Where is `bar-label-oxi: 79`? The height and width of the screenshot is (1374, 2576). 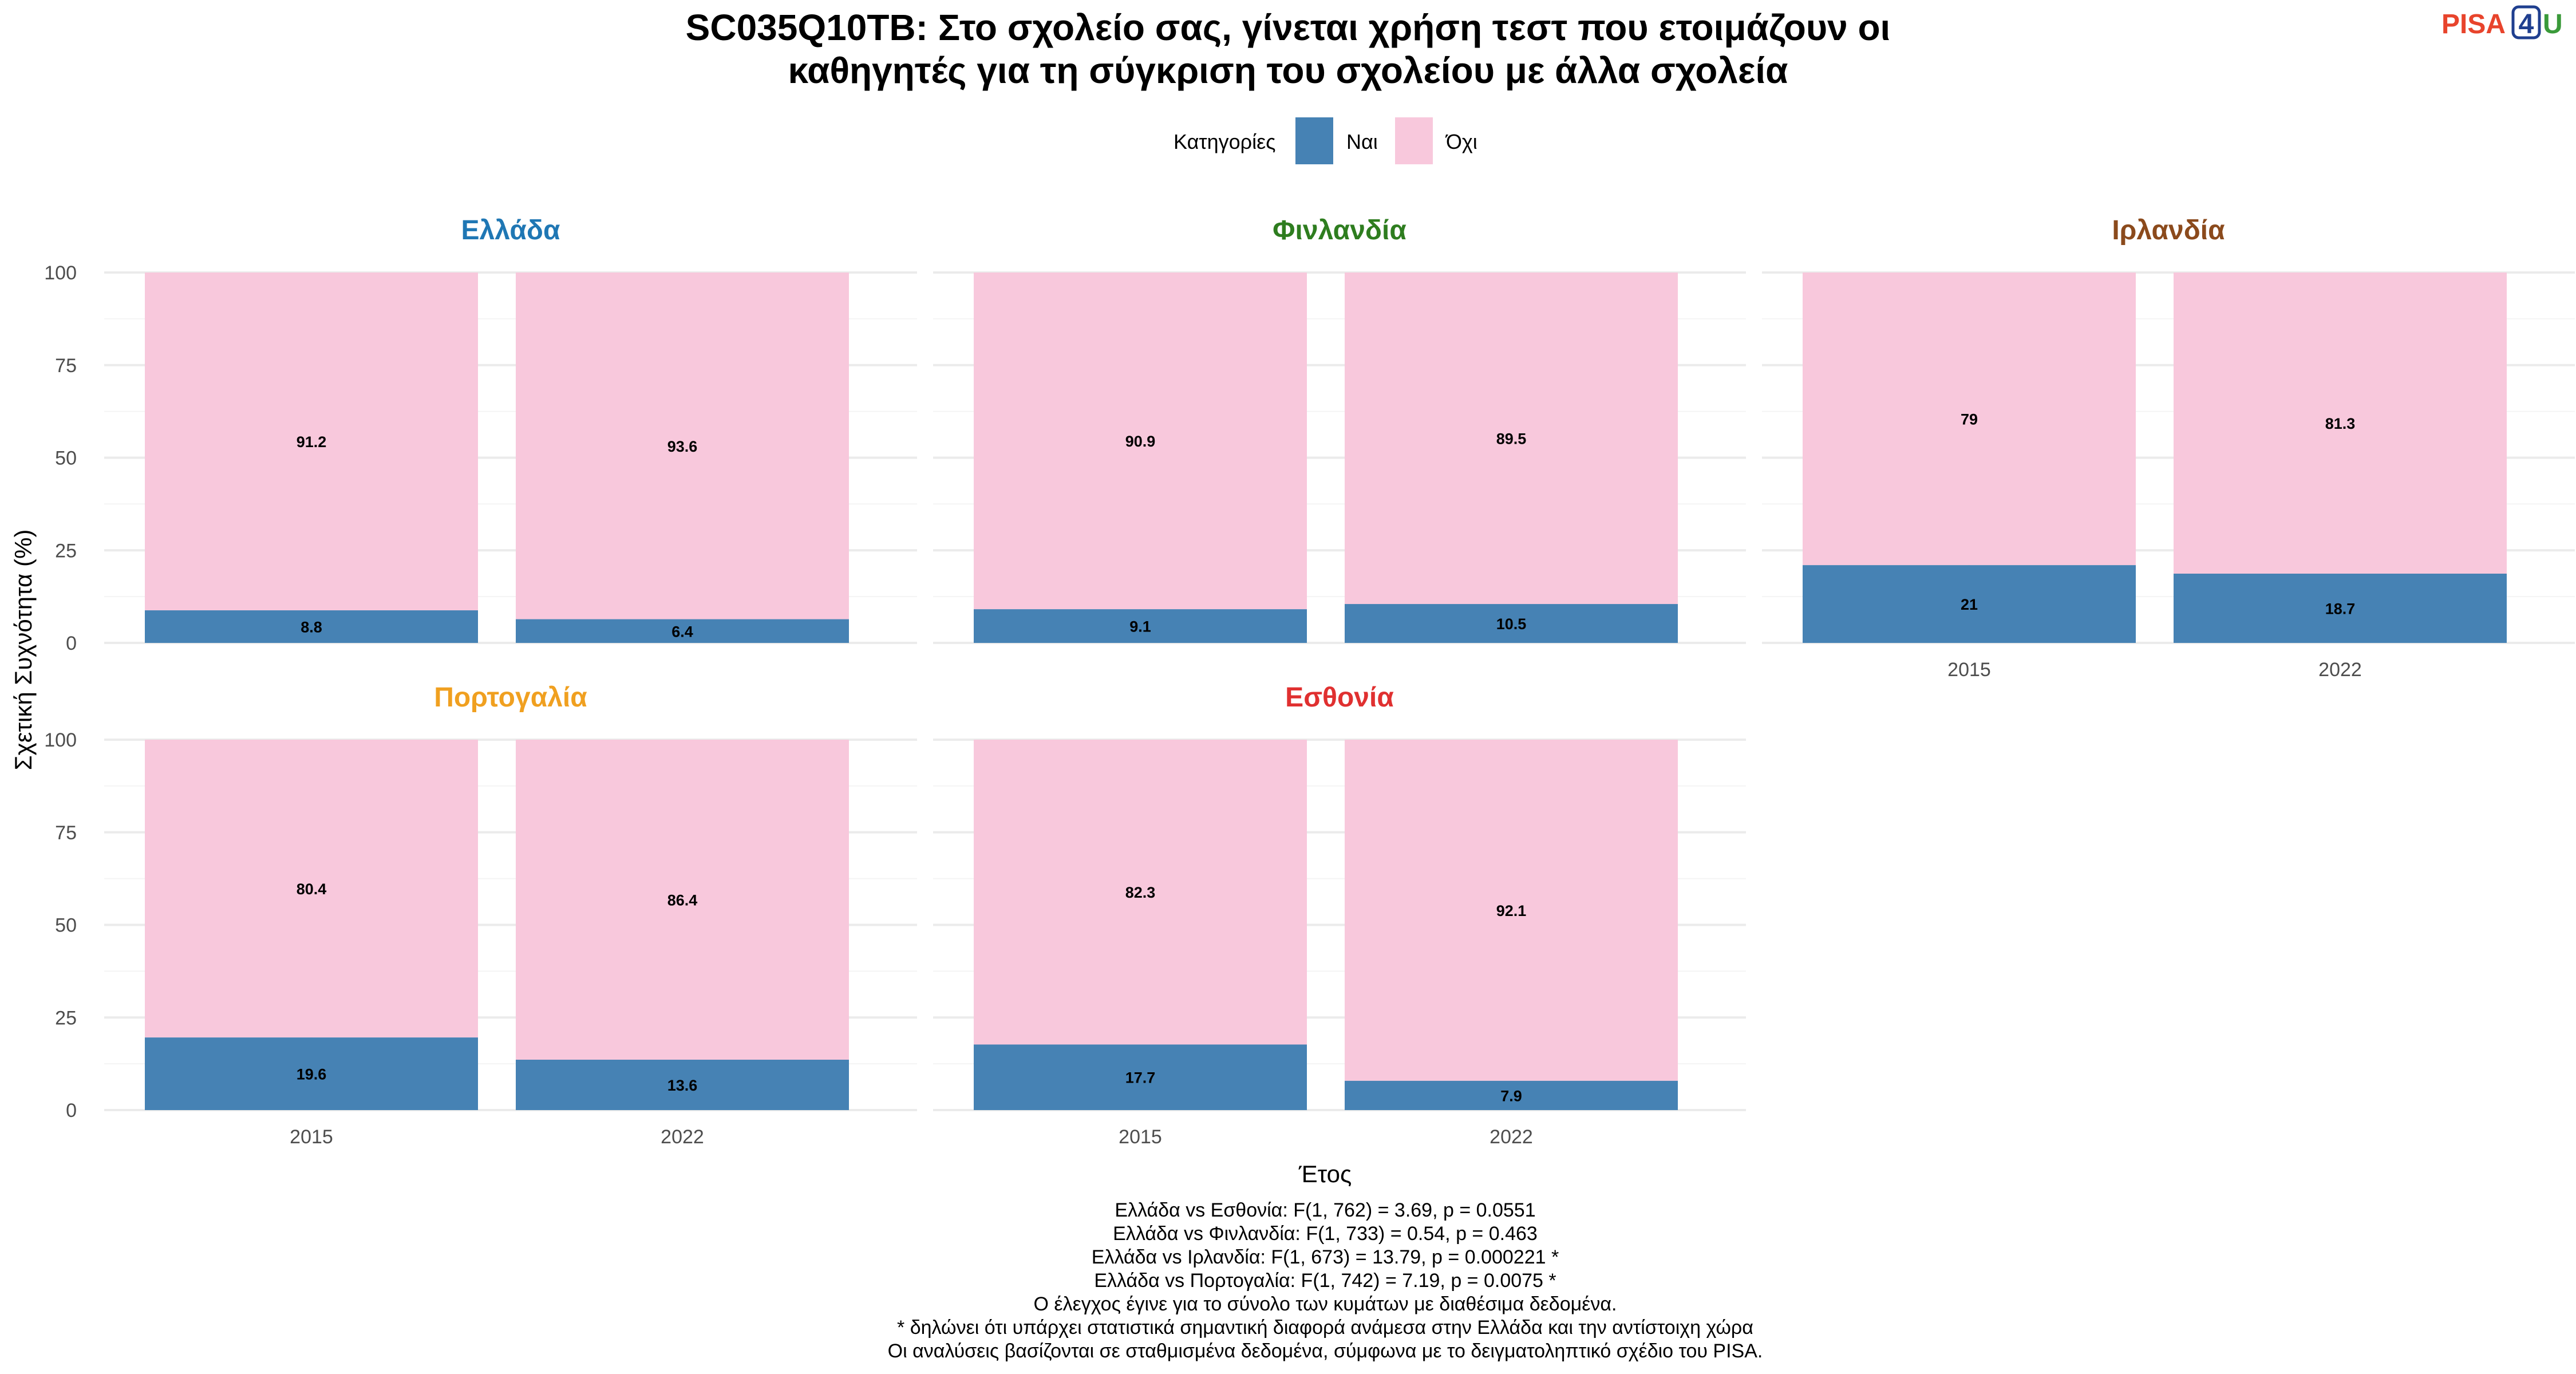
bar-label-oxi: 79 is located at coordinates (1969, 419).